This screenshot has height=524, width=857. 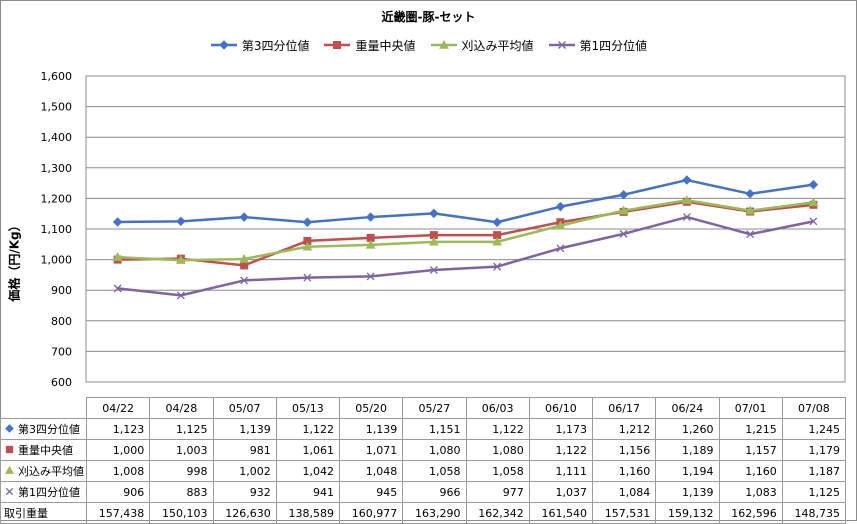 I want to click on table-row-marker-x-icon-stroke-b, so click(x=9, y=491).